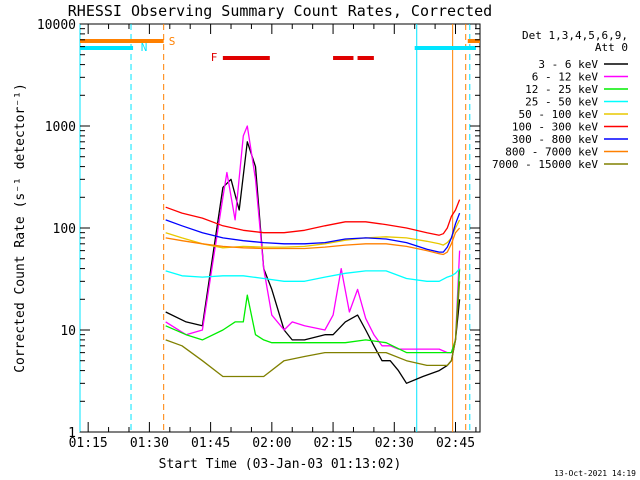  I want to click on legend-label: 50 - 100 keV, so click(559, 114).